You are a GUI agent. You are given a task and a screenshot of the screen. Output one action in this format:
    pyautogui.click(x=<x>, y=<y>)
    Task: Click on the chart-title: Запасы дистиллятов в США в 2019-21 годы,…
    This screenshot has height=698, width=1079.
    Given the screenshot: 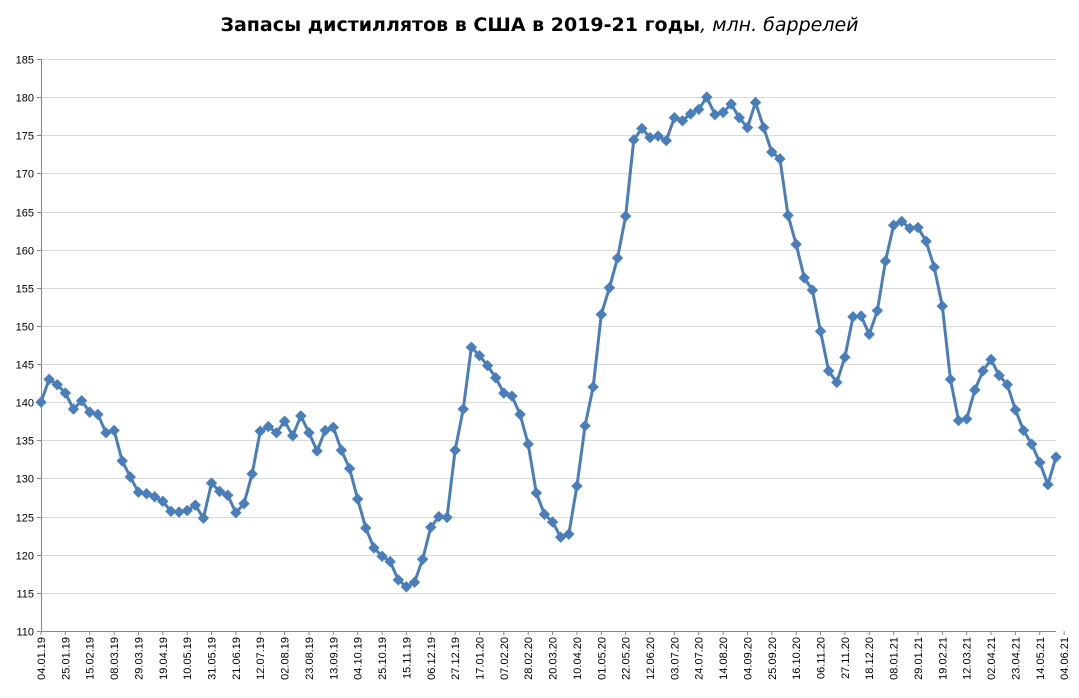 What is the action you would take?
    pyautogui.click(x=539, y=25)
    